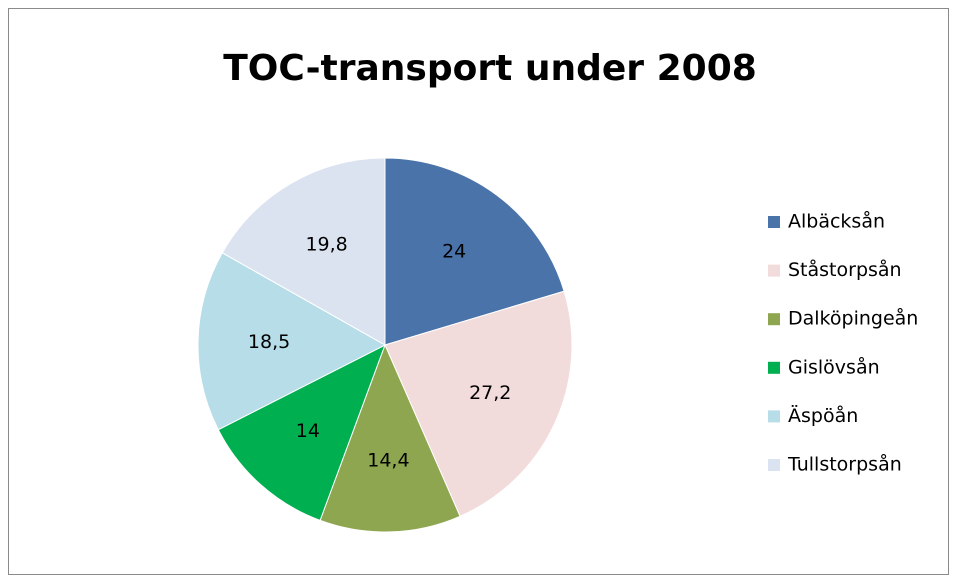 The image size is (958, 583). What do you see at coordinates (845, 269) in the screenshot?
I see `legend-label: Ståstorpsån` at bounding box center [845, 269].